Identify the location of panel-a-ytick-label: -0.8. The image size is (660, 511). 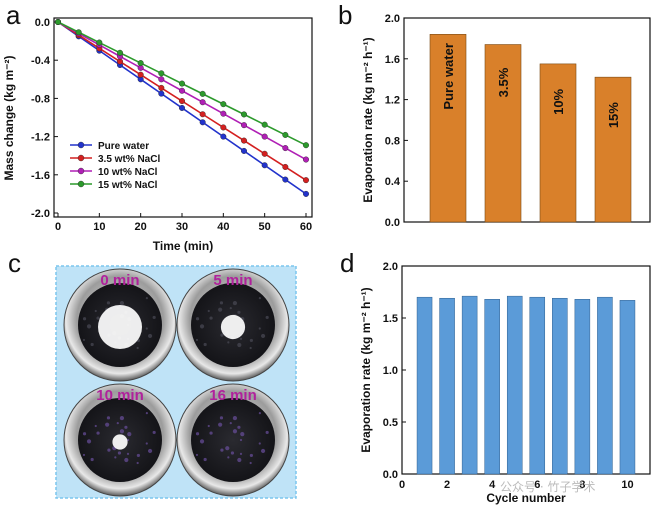
(40, 99).